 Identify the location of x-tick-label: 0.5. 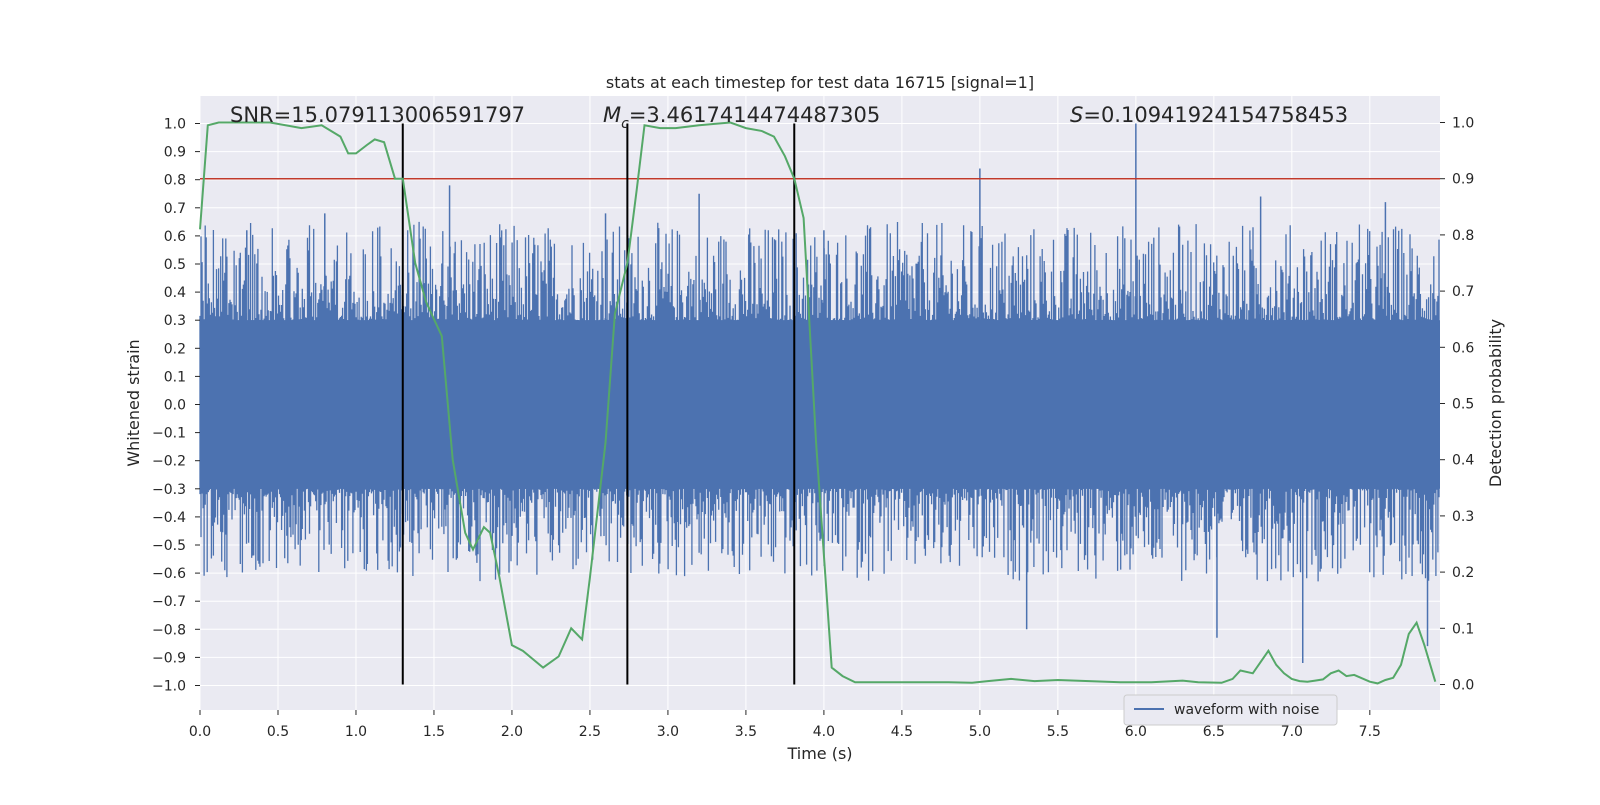
(278, 732).